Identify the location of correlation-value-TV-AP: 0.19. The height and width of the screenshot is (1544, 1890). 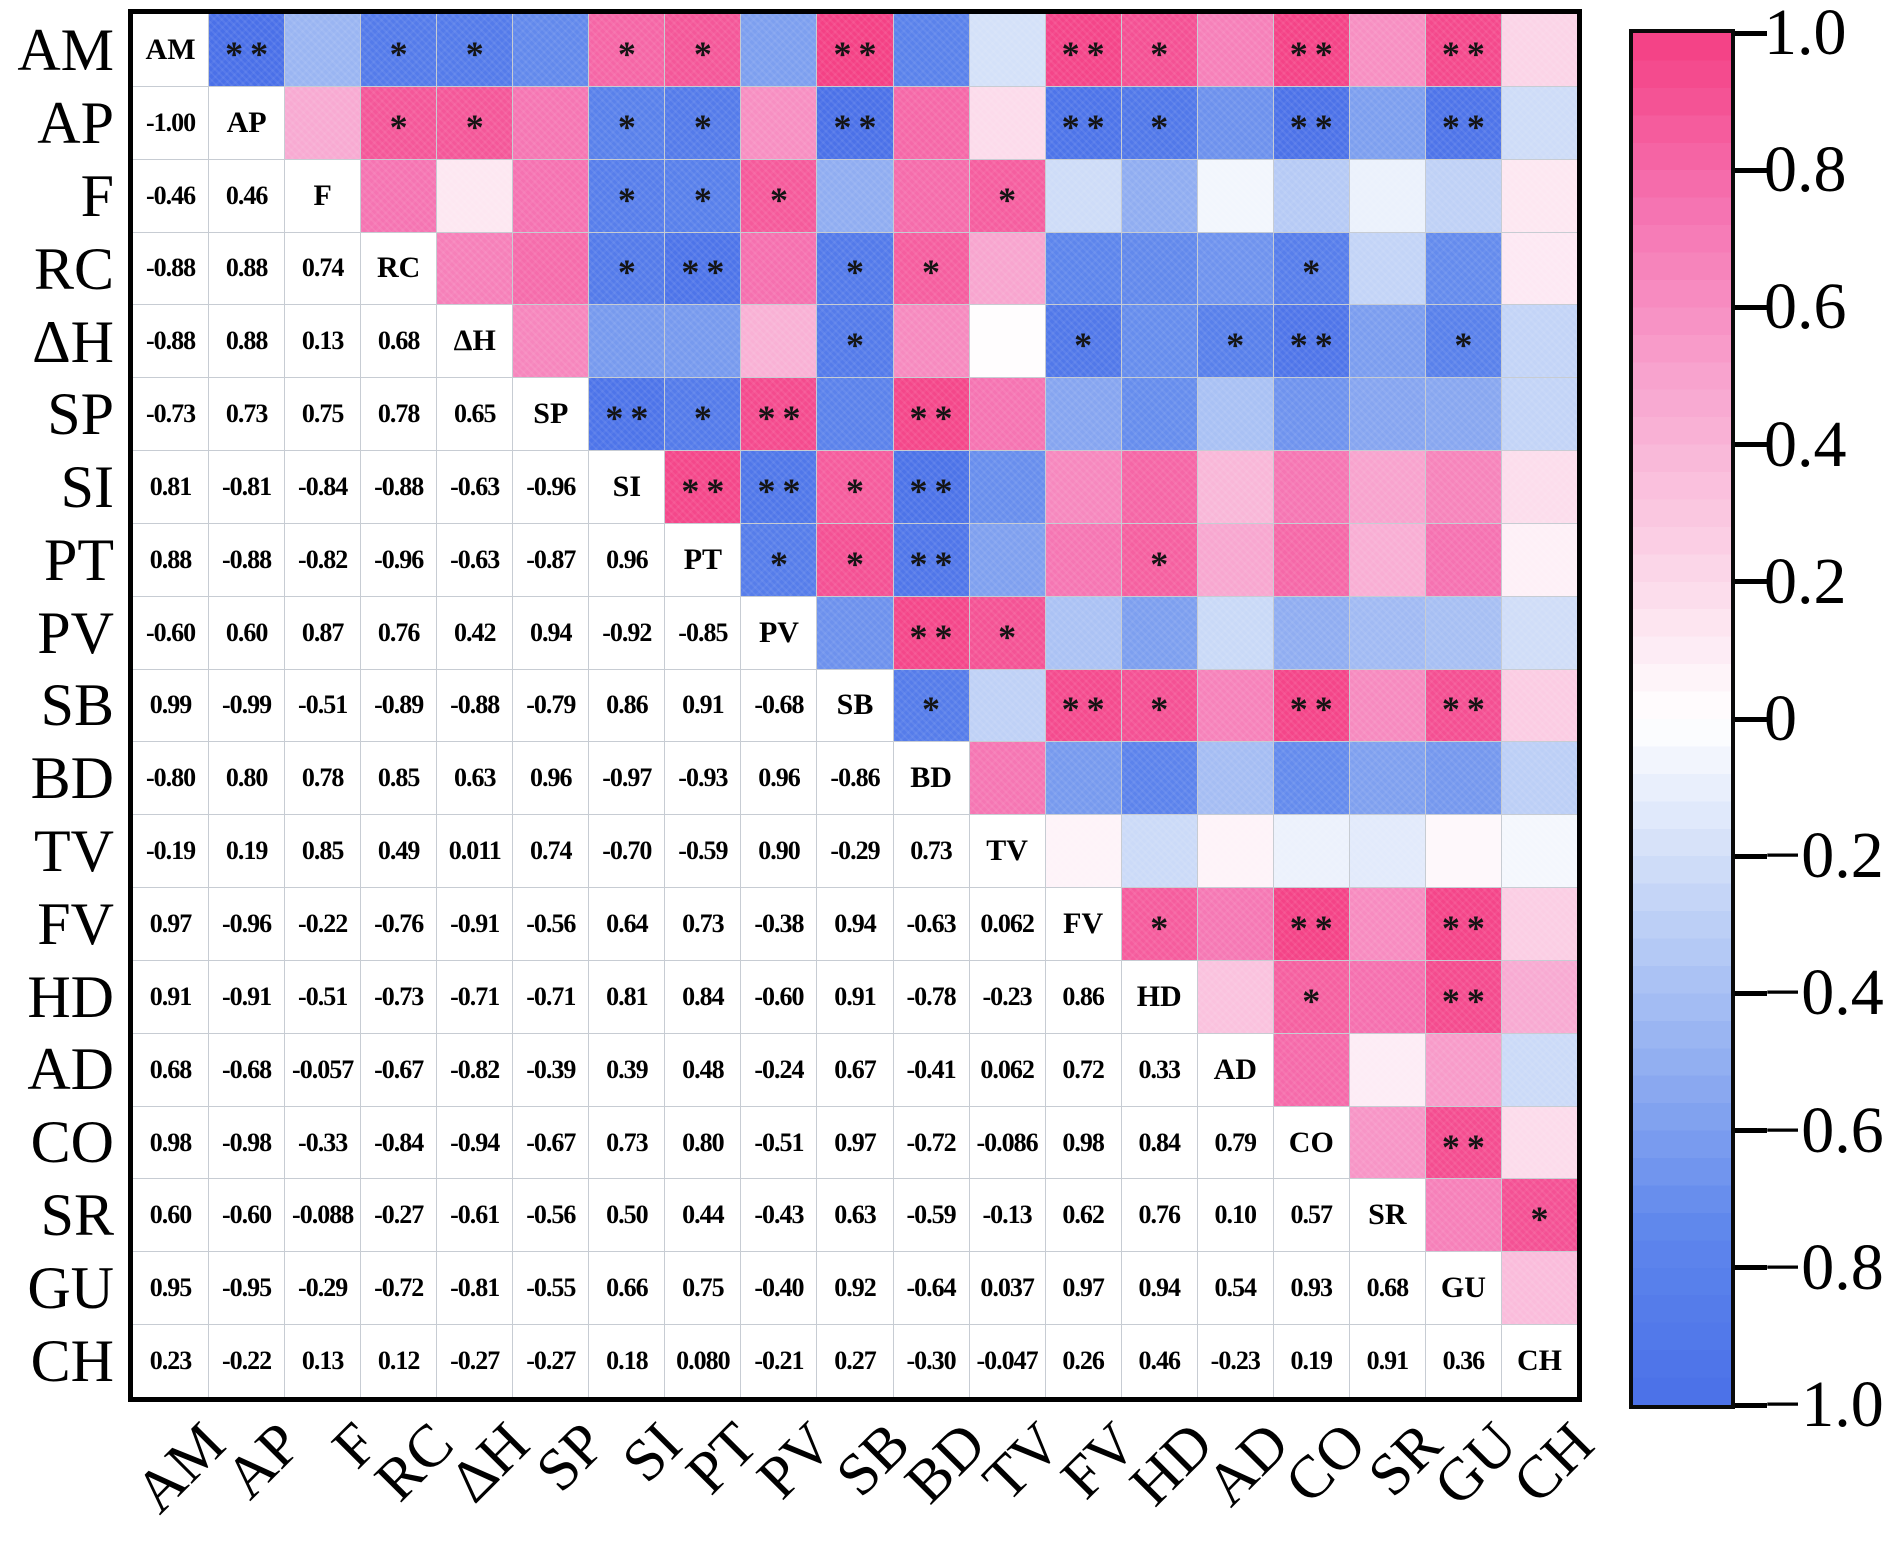
(246, 851).